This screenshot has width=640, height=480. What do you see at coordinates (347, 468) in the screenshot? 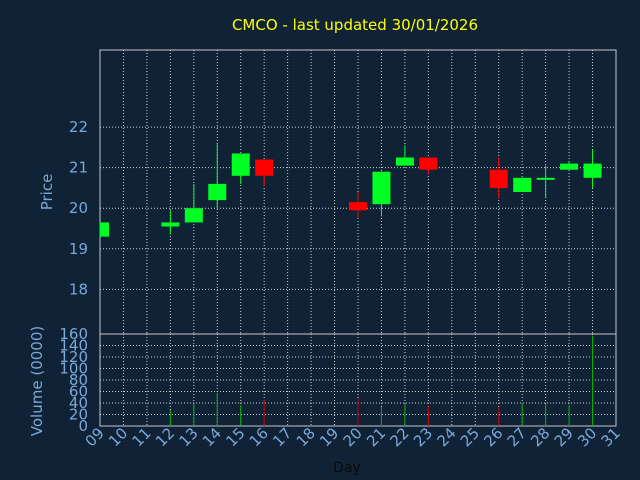
I see `x-axis-label: Day` at bounding box center [347, 468].